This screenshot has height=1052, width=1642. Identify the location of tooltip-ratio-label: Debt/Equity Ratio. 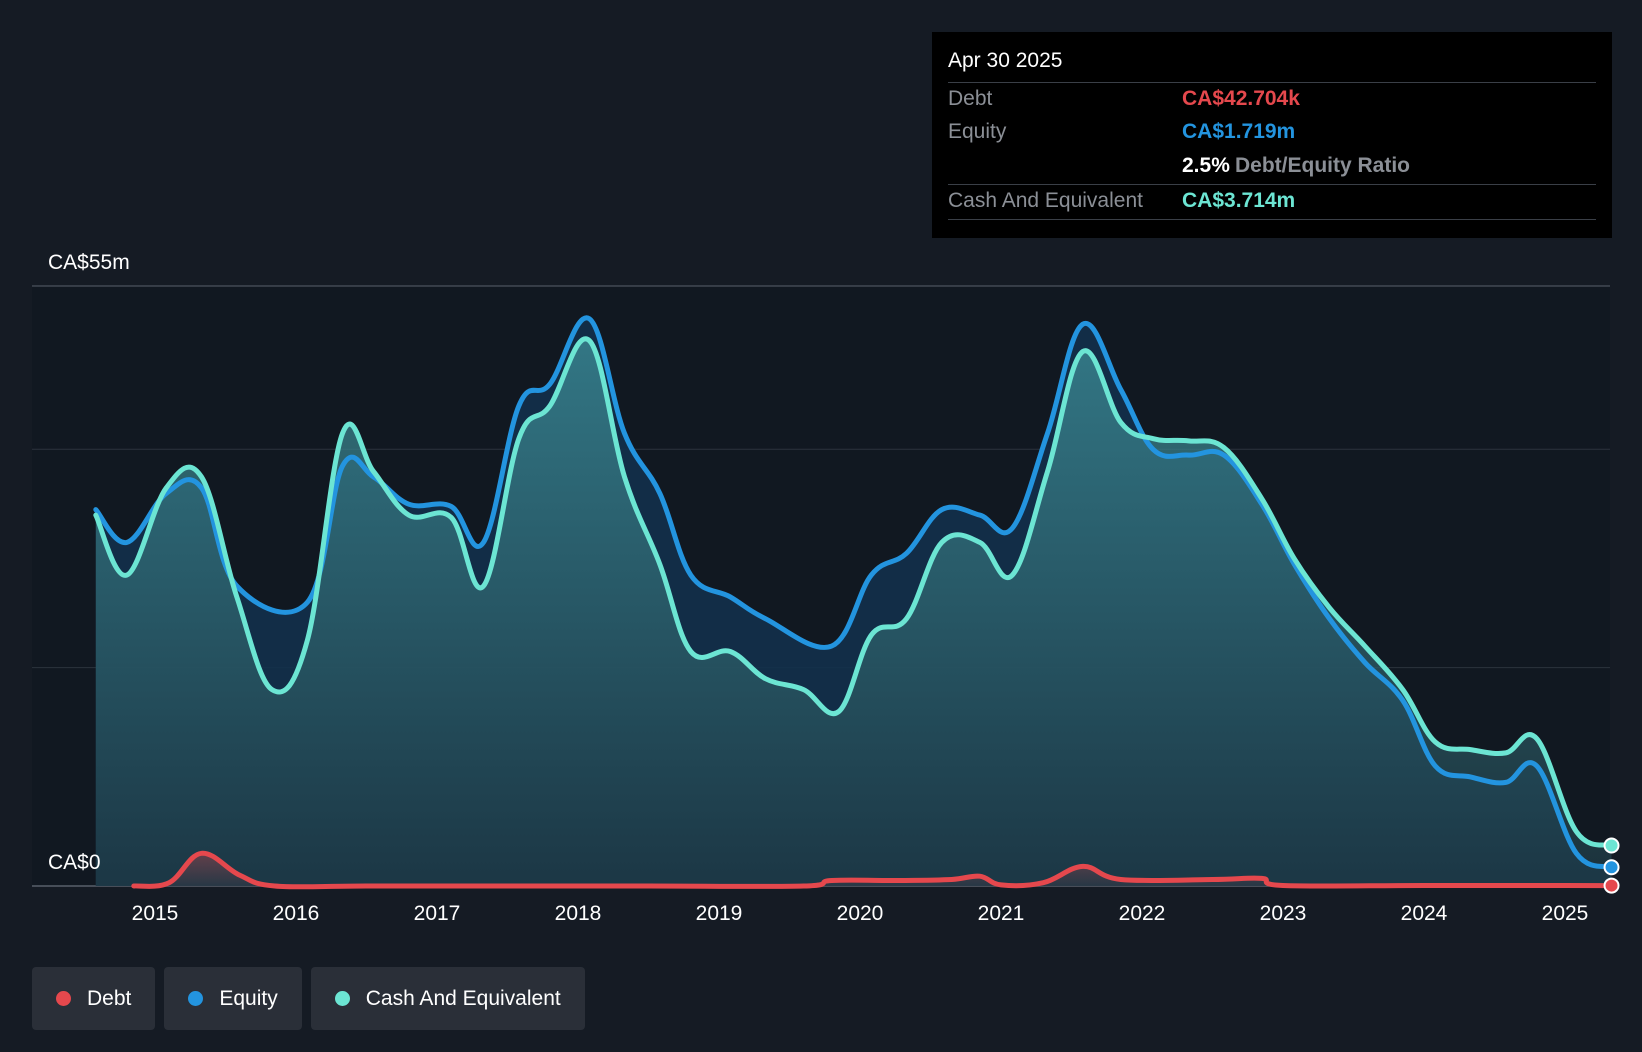
(1323, 165).